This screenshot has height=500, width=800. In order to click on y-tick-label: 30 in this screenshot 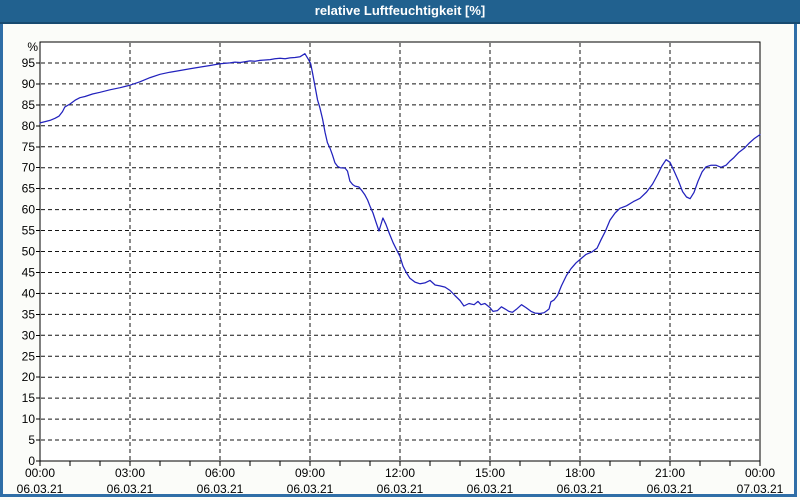, I will do `click(29, 335)`.